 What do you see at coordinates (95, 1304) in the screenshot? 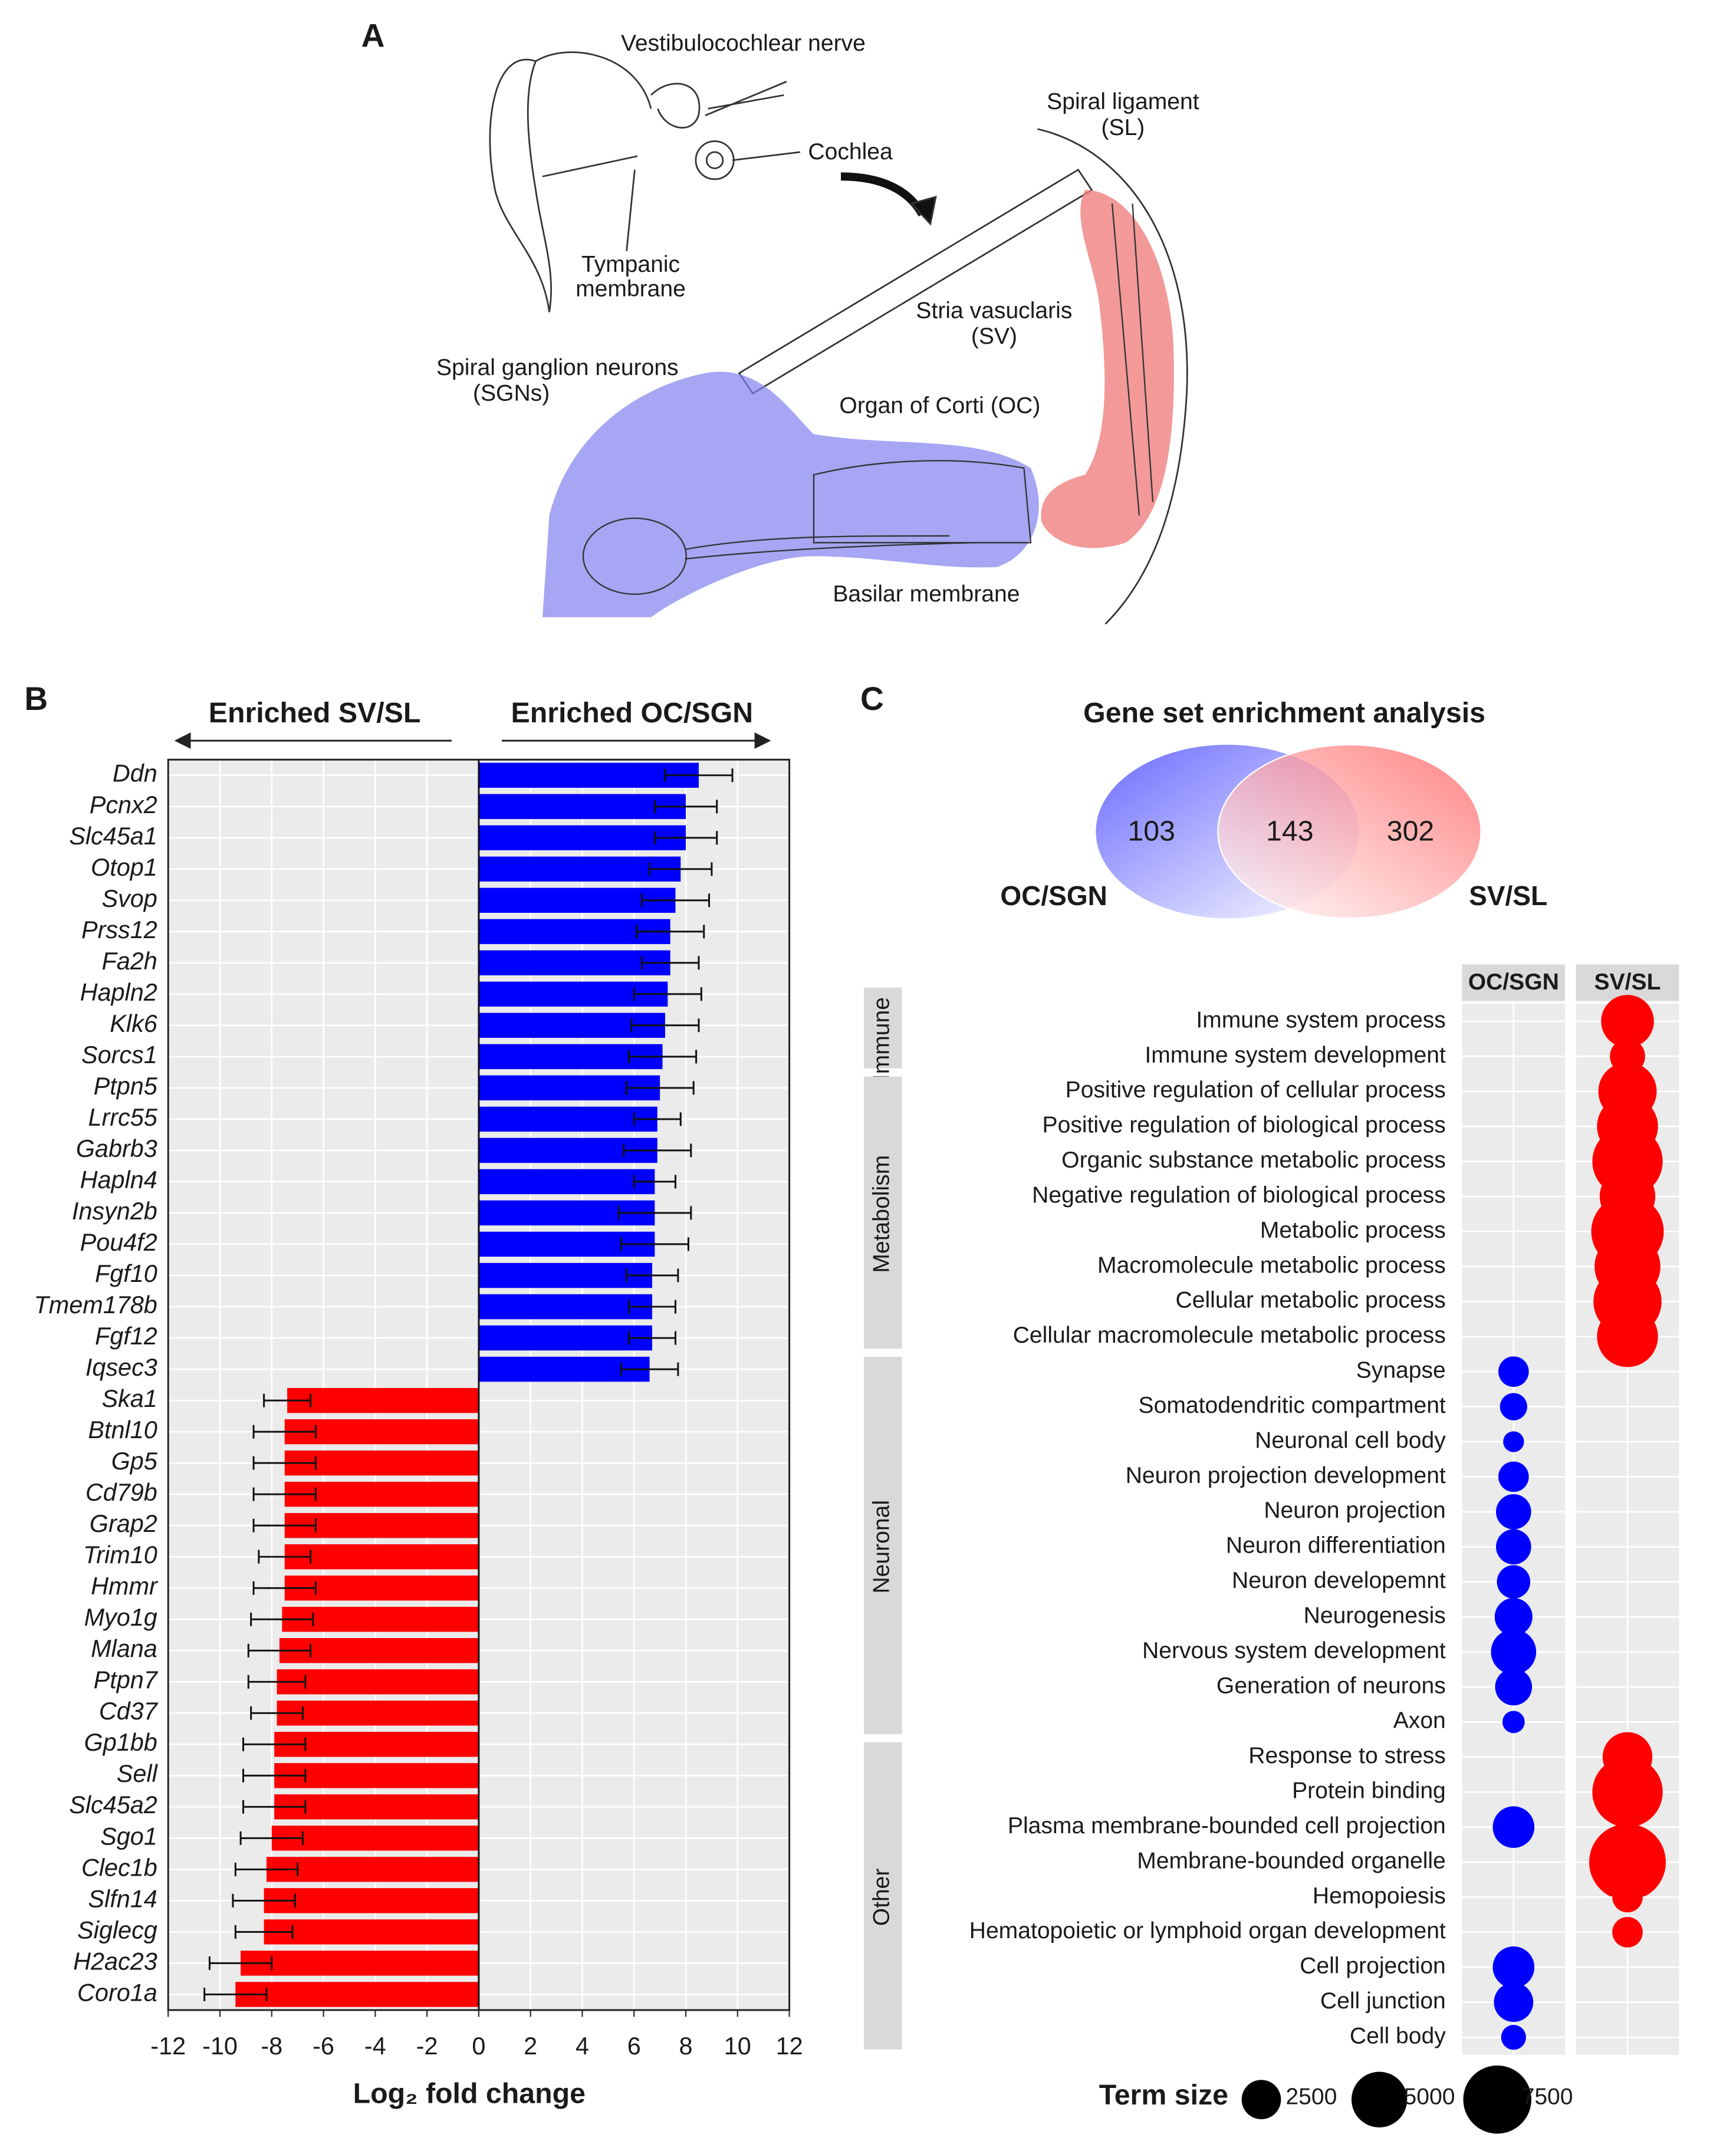
I see `y-tick-label: Tmem178b` at bounding box center [95, 1304].